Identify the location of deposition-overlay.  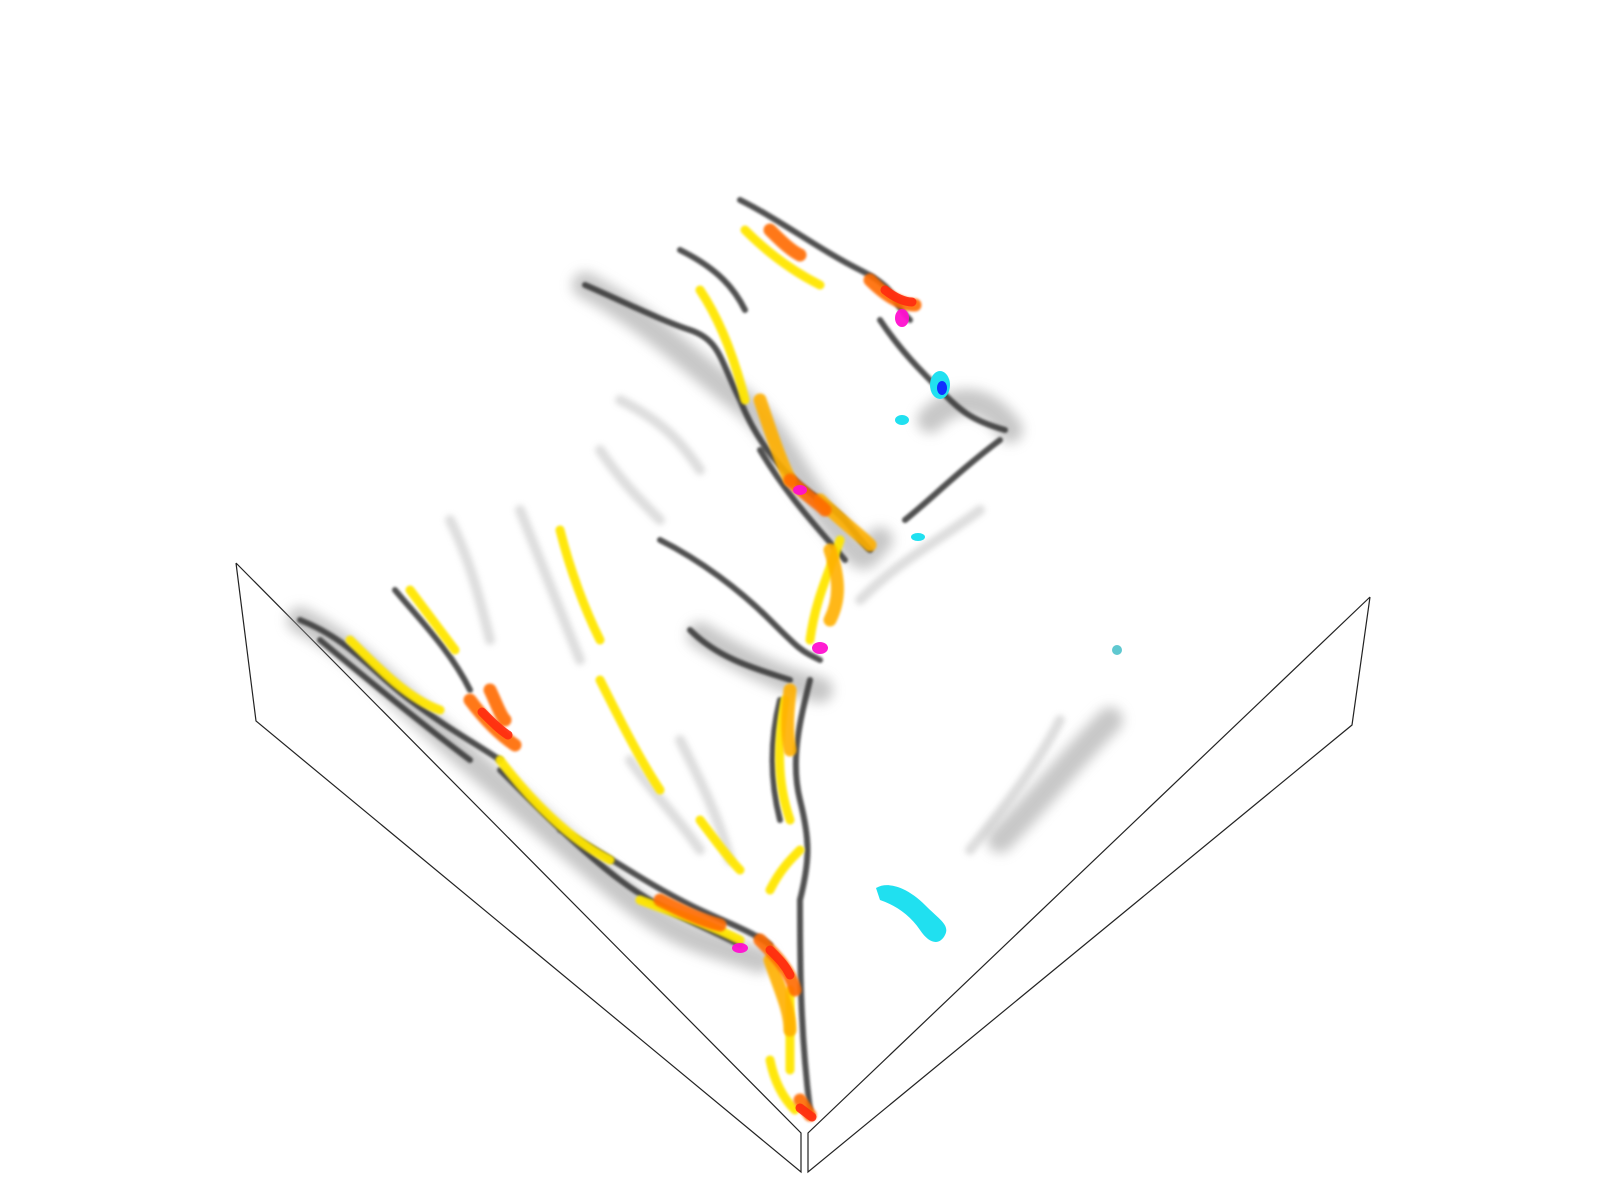
(999, 656).